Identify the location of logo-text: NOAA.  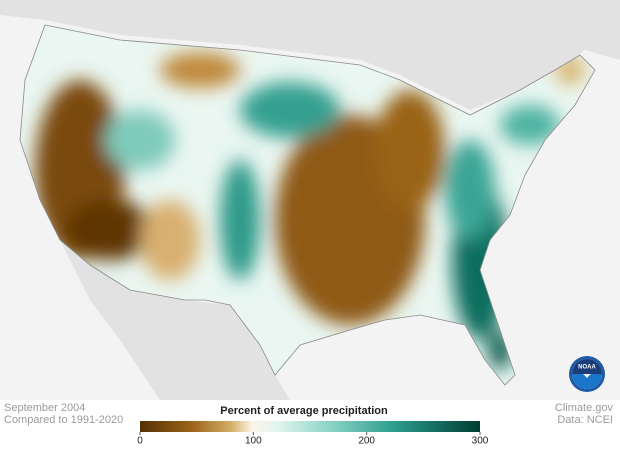
(587, 368).